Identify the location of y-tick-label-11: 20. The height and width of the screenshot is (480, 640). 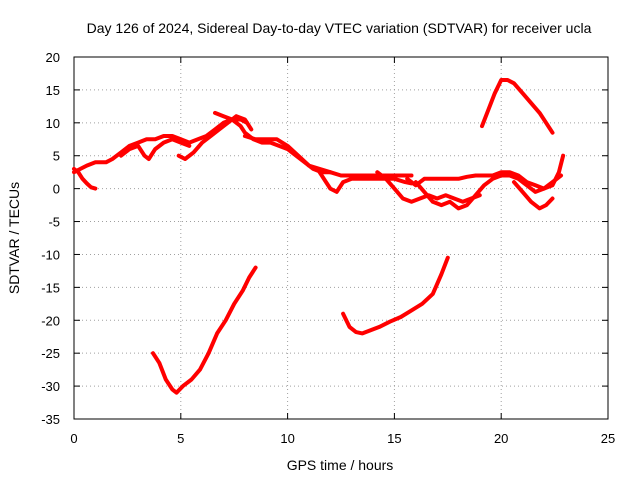
(53, 57).